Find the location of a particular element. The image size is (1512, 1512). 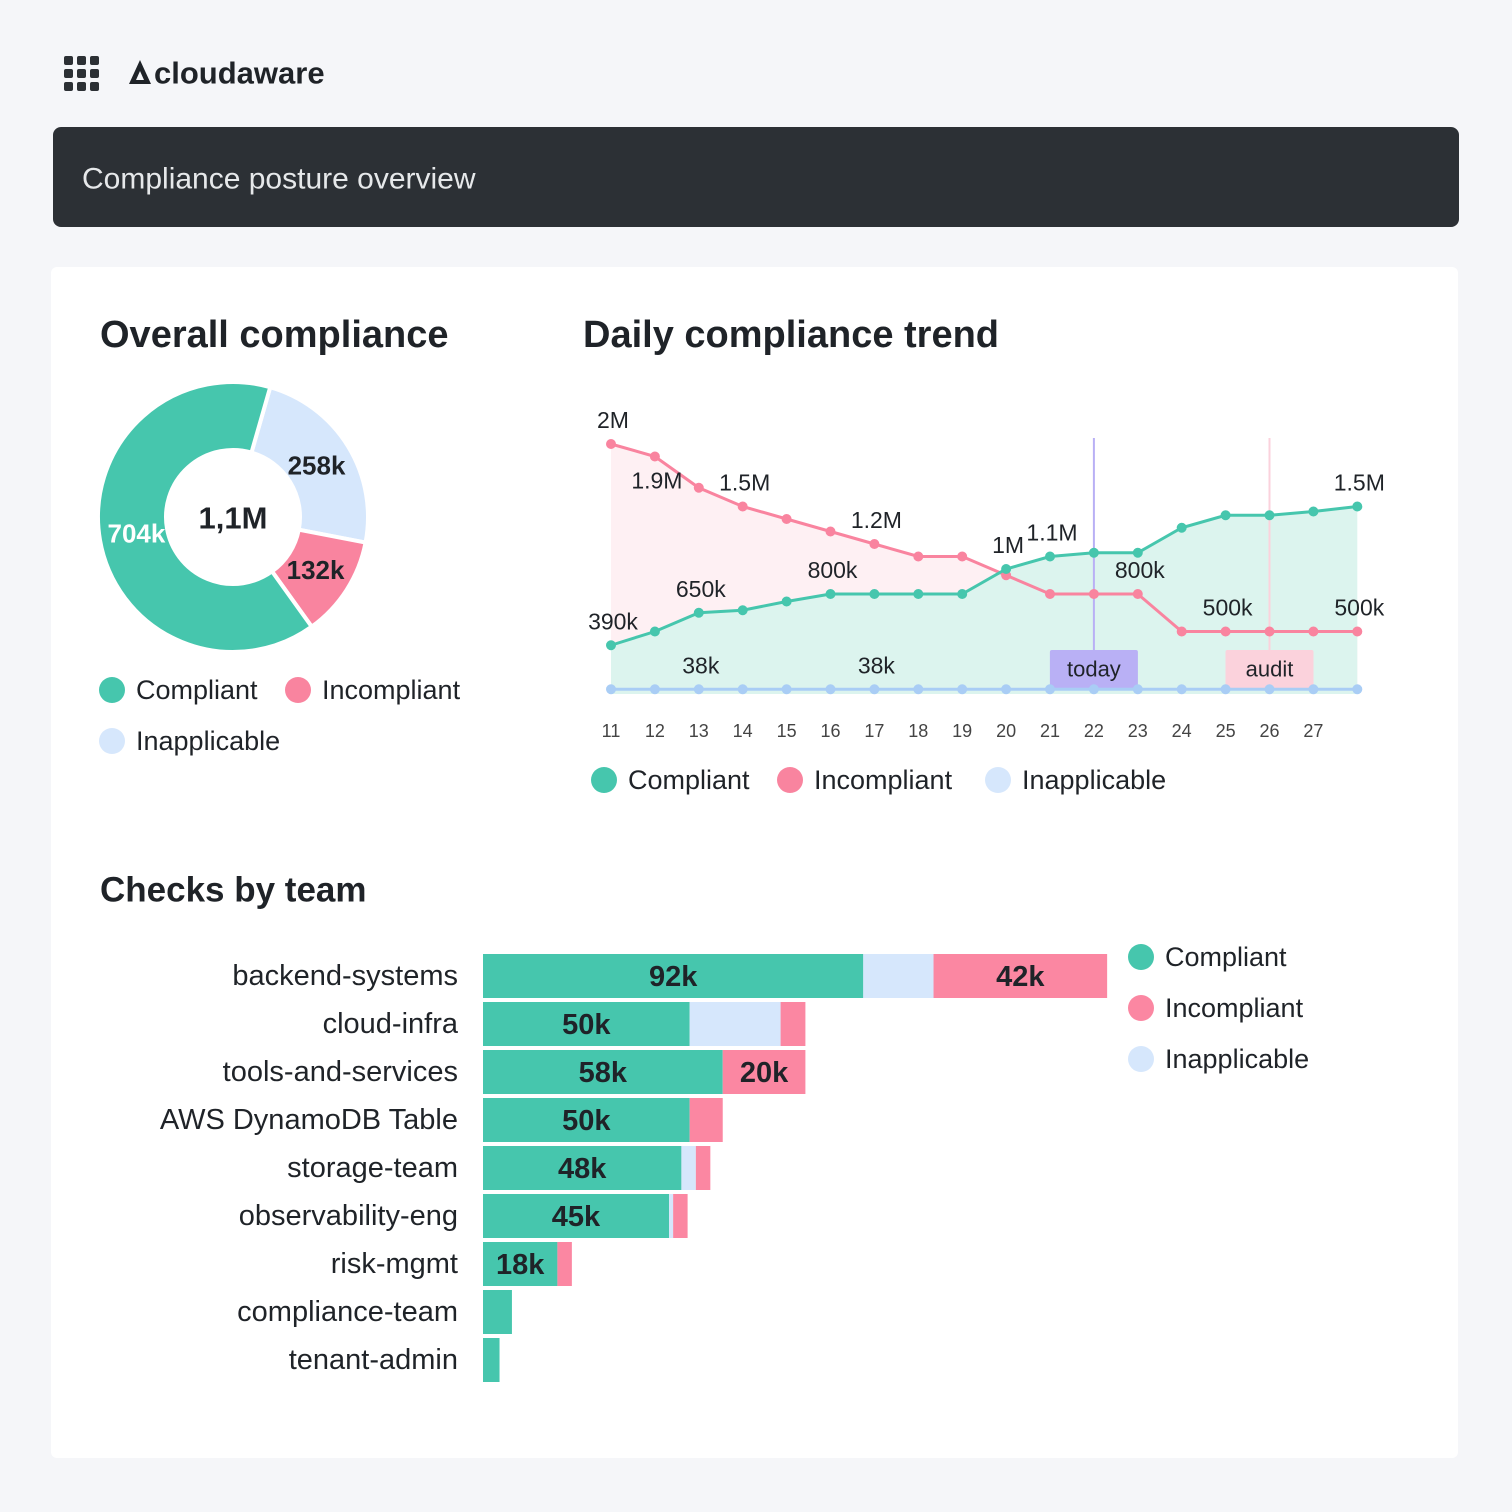

data-label: 38k is located at coordinates (877, 665).